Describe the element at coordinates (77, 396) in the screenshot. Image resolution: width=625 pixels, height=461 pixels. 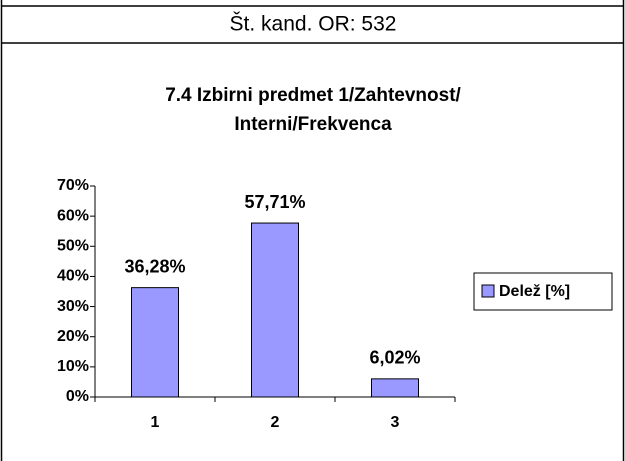
I see `y-tick-label: 0%` at that location.